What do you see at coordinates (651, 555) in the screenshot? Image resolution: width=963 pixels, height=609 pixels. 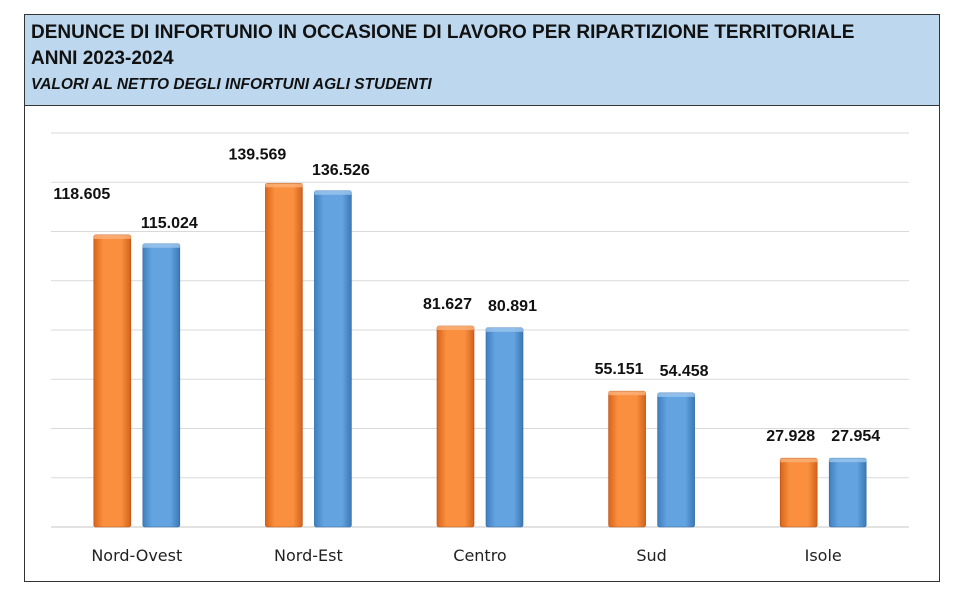 I see `category-label-sud: Sud` at bounding box center [651, 555].